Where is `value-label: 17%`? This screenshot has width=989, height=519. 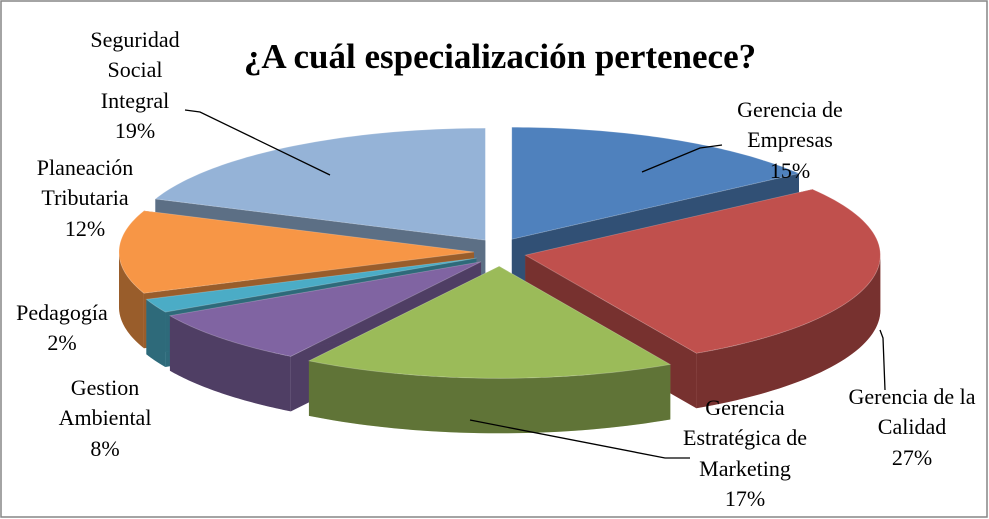 value-label: 17% is located at coordinates (745, 499).